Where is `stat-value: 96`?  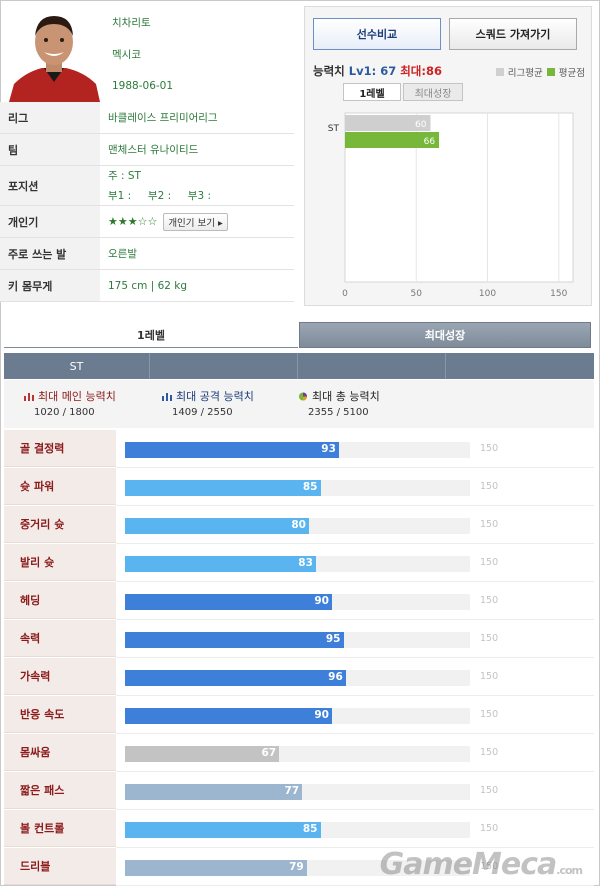 stat-value: 96 is located at coordinates (335, 677).